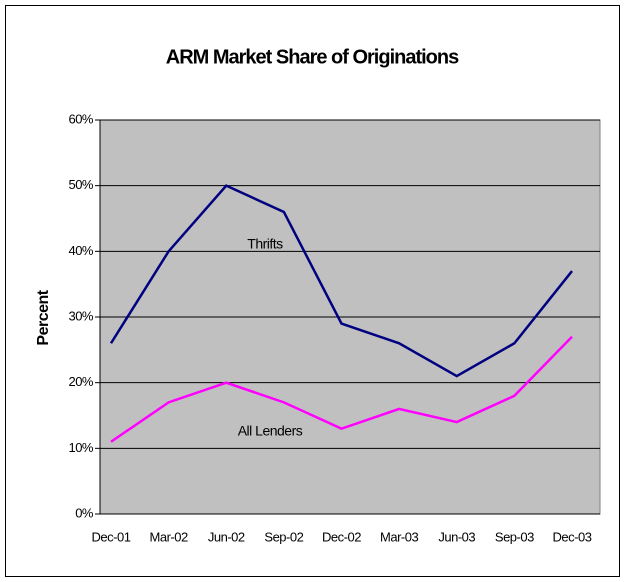 This screenshot has width=625, height=582. I want to click on x-tick-label: Mar-02, so click(169, 536).